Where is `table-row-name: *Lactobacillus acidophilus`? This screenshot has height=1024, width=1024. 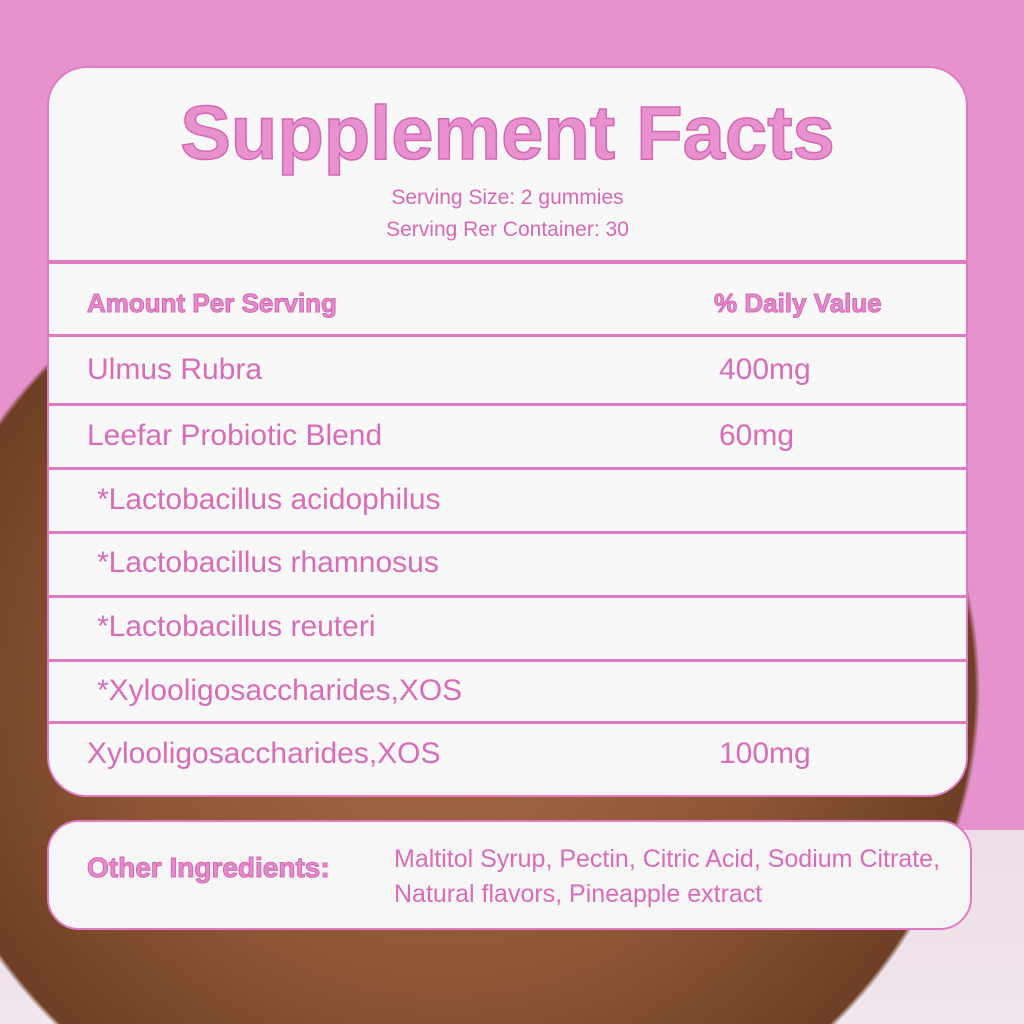 table-row-name: *Lactobacillus acidophilus is located at coordinates (269, 499).